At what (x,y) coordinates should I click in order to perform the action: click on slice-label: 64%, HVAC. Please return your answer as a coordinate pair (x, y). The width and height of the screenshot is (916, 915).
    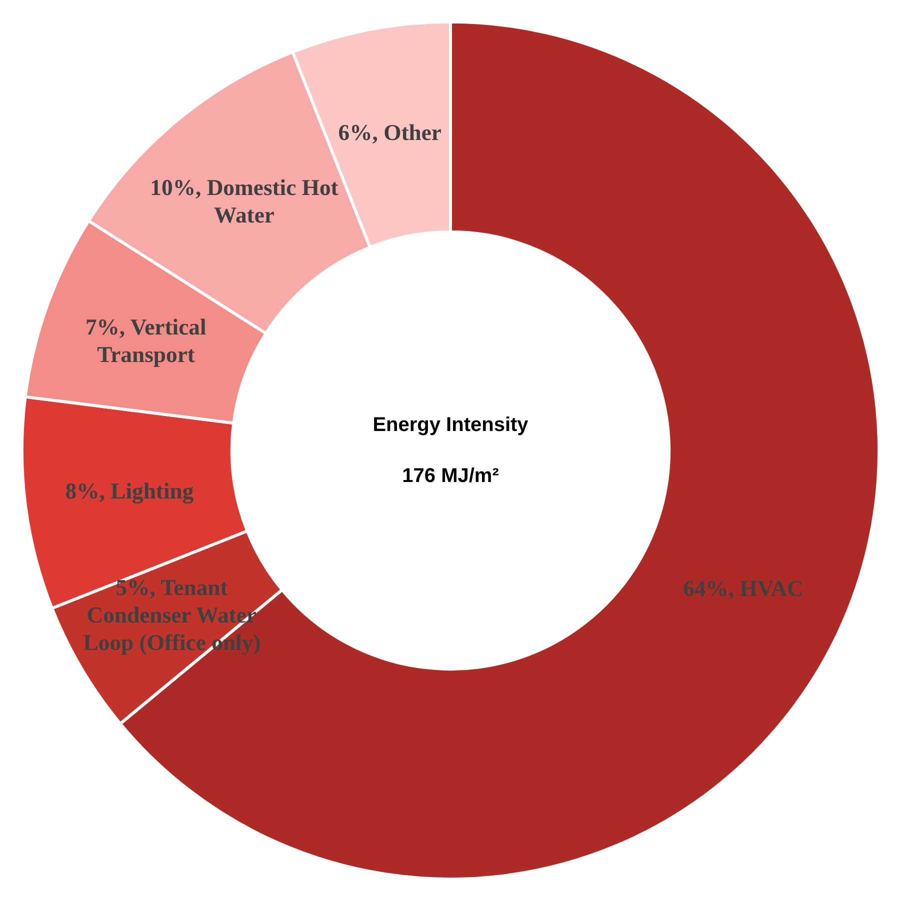
    Looking at the image, I should click on (743, 588).